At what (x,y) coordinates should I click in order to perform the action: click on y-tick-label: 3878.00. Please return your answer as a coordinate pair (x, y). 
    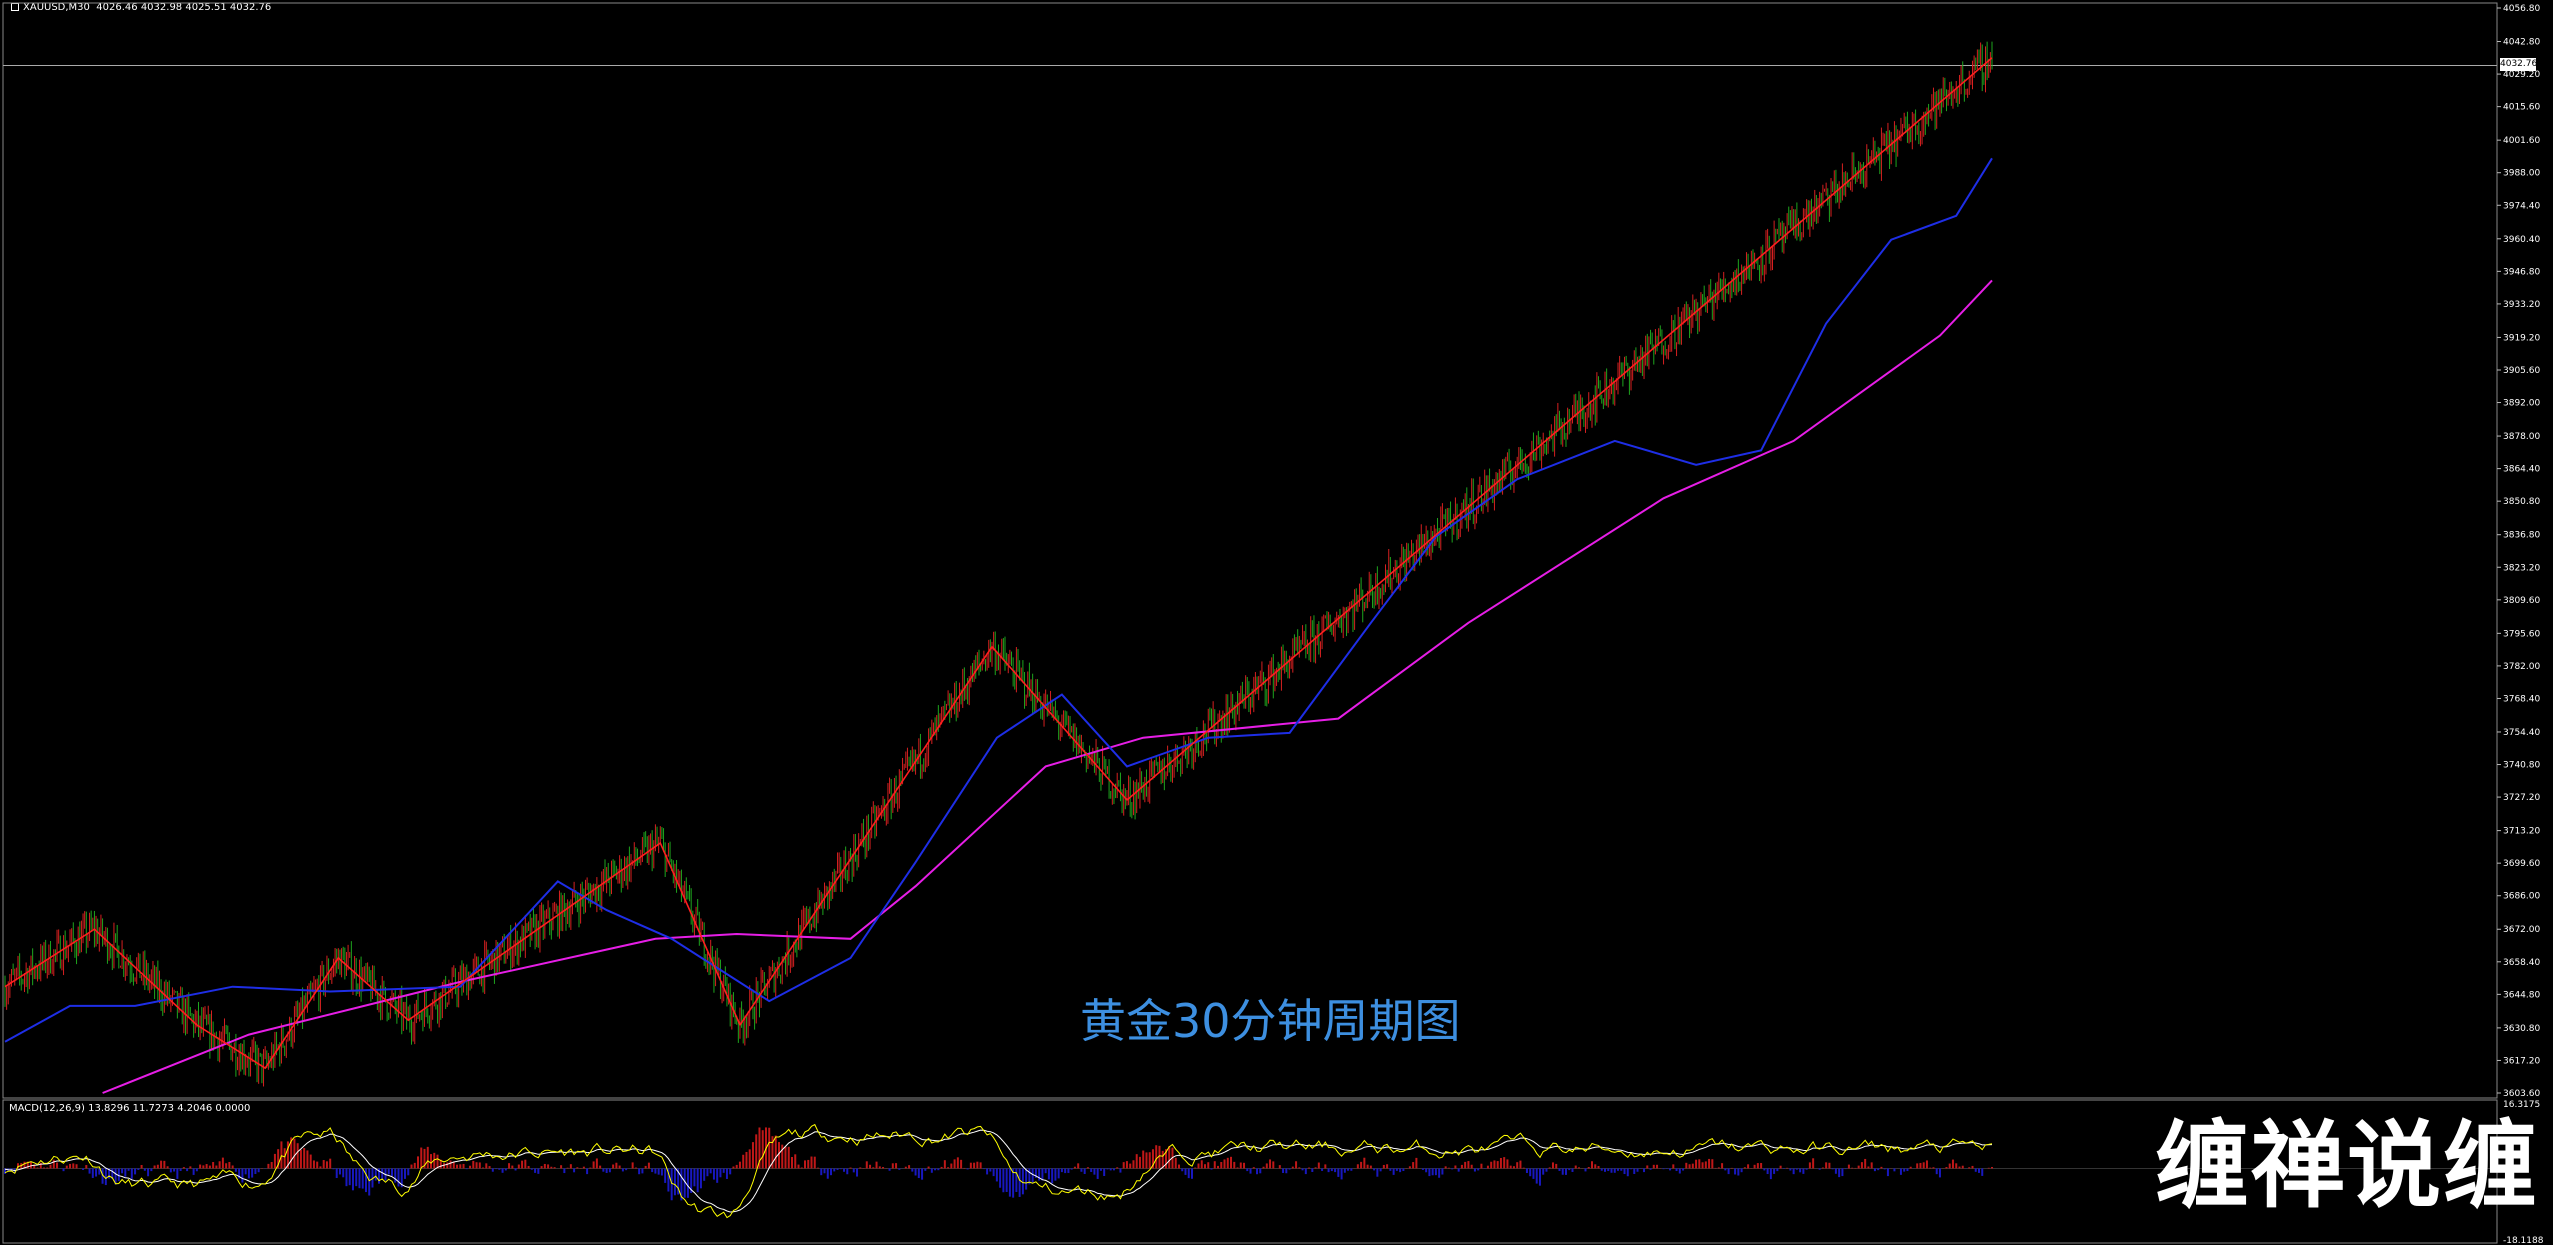
    Looking at the image, I should click on (2521, 437).